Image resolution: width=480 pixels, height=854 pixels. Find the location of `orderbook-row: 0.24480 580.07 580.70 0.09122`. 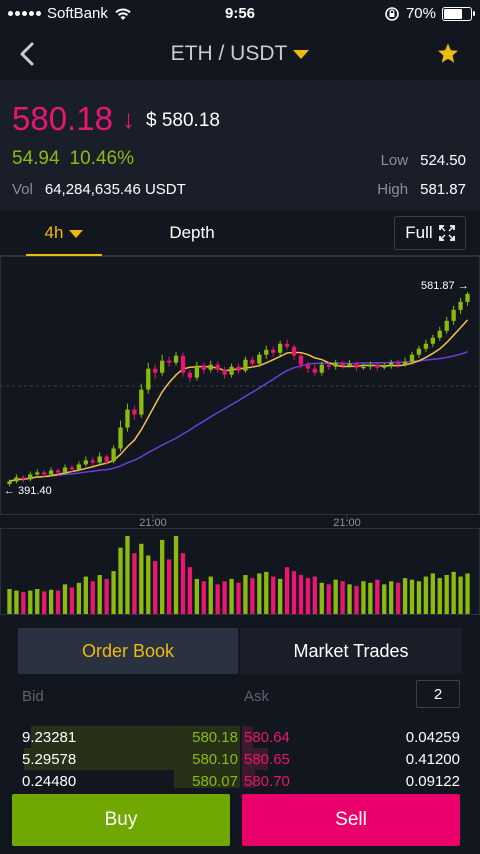

orderbook-row: 0.24480 580.07 580.70 0.09122 is located at coordinates (240, 779).